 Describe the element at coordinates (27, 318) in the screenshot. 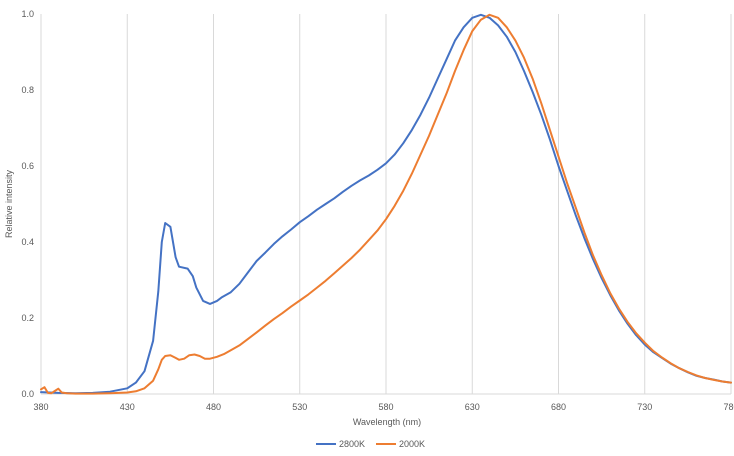

I see `y-tick-label: 0.2` at that location.